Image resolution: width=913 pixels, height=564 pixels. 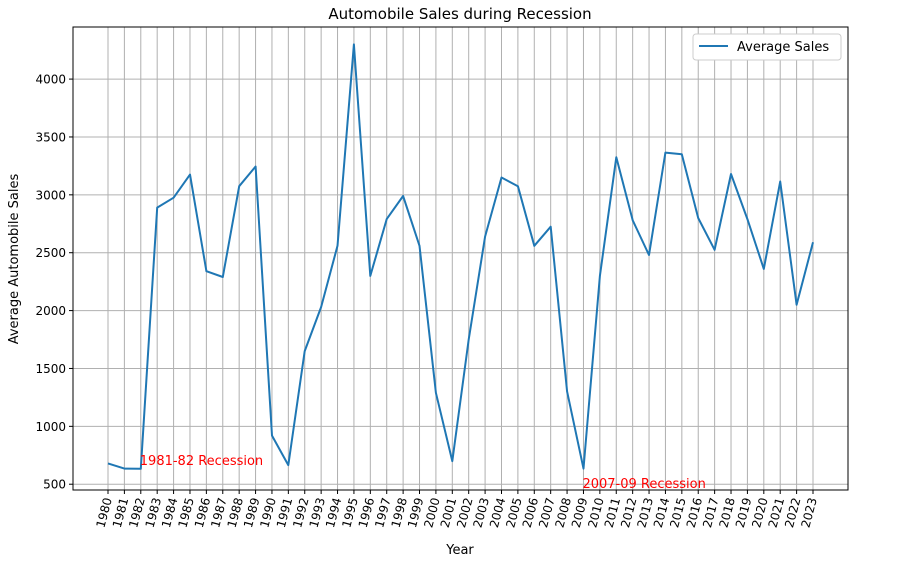 I want to click on y-axis: 500 1000 1500 2000 2500 3000 3500 4000, so click(x=54, y=282).